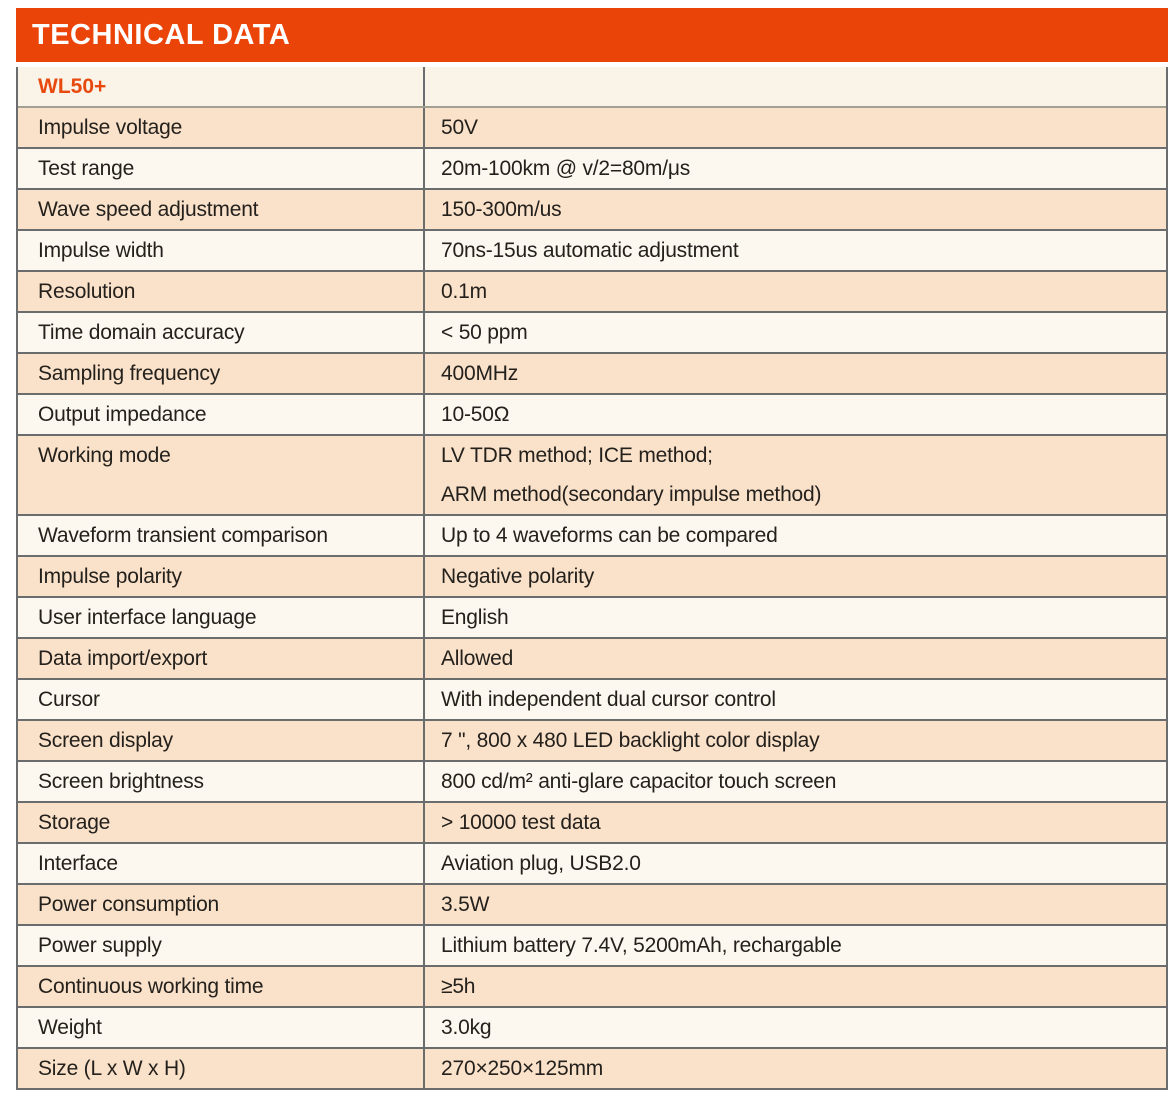  What do you see at coordinates (221, 1068) in the screenshot?
I see `spec-label-cell: Size (L x W x H)` at bounding box center [221, 1068].